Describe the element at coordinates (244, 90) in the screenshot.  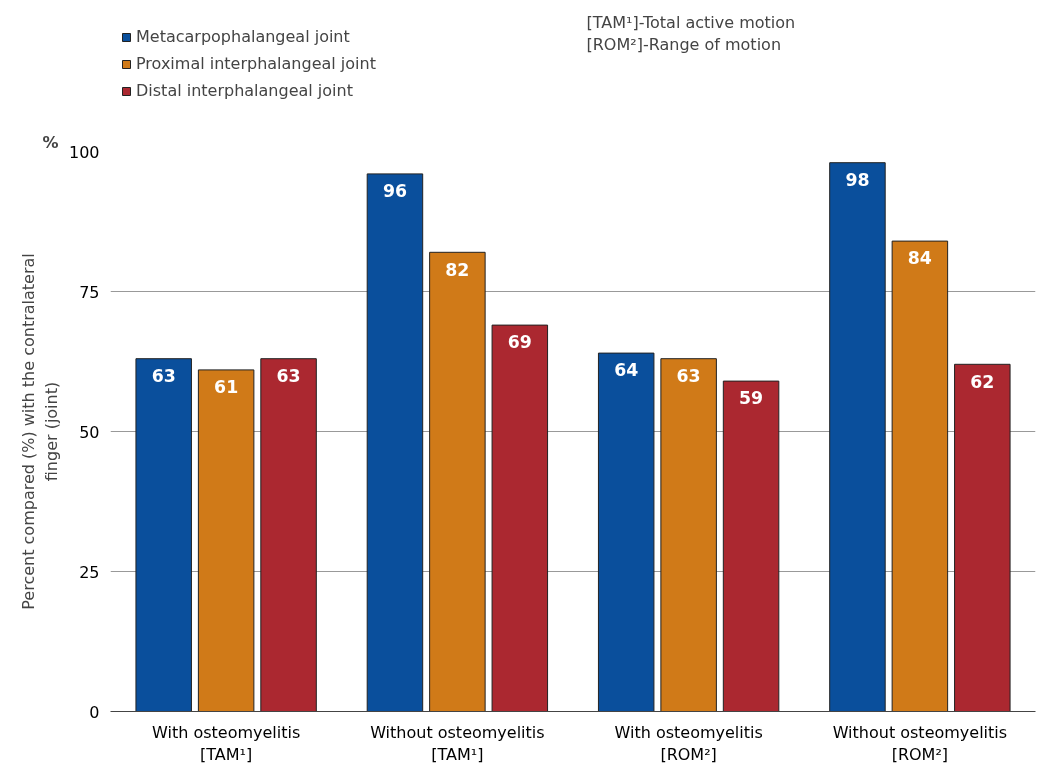
I see `legend-label: Distal interphalangeal joint` at that location.